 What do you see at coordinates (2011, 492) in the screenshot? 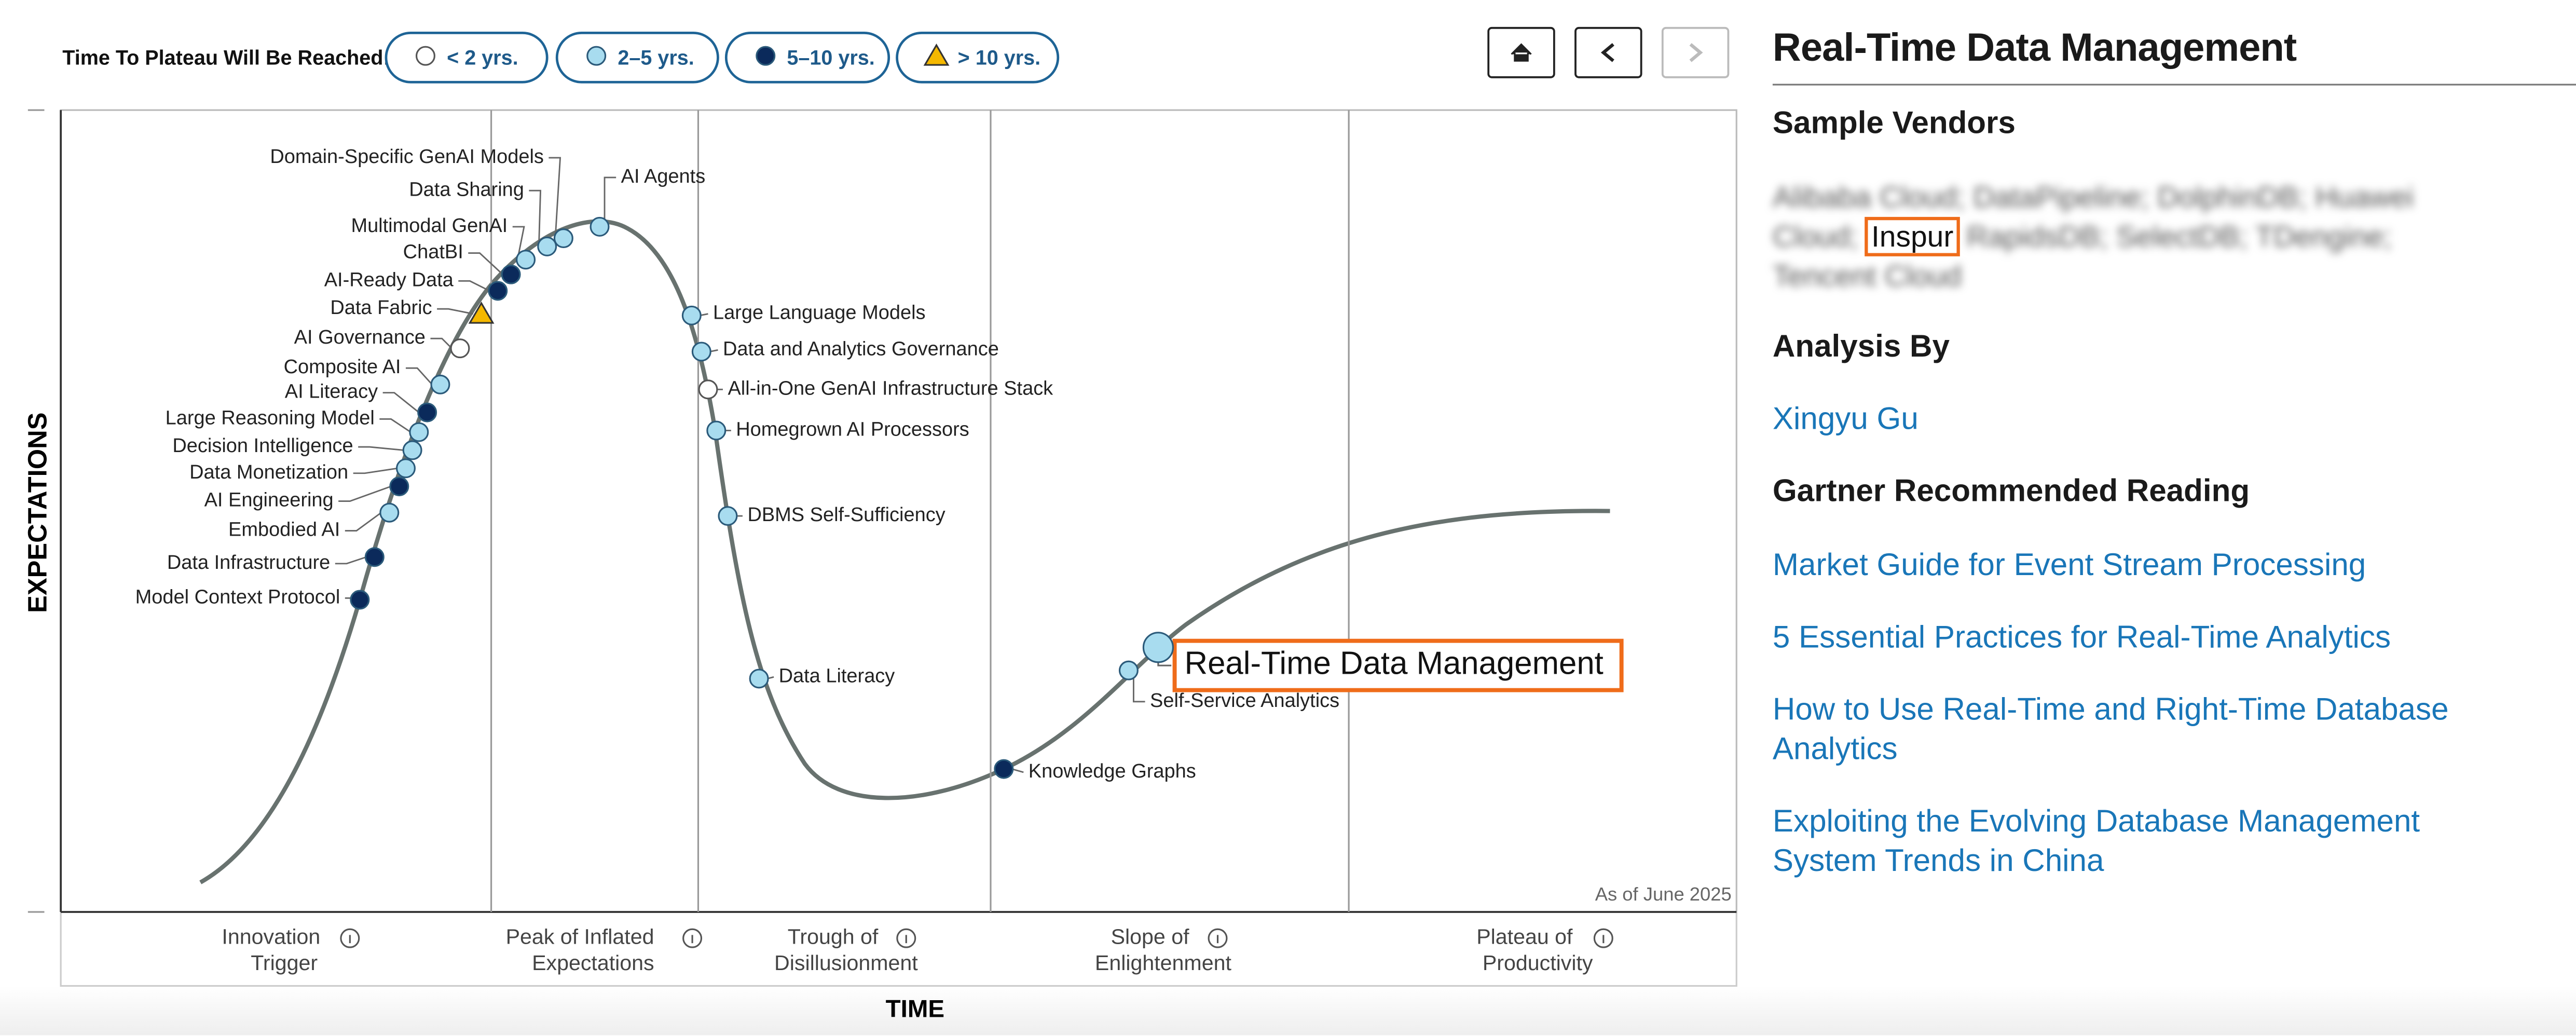
I see `section-heading: Gartner Recommended Reading` at bounding box center [2011, 492].